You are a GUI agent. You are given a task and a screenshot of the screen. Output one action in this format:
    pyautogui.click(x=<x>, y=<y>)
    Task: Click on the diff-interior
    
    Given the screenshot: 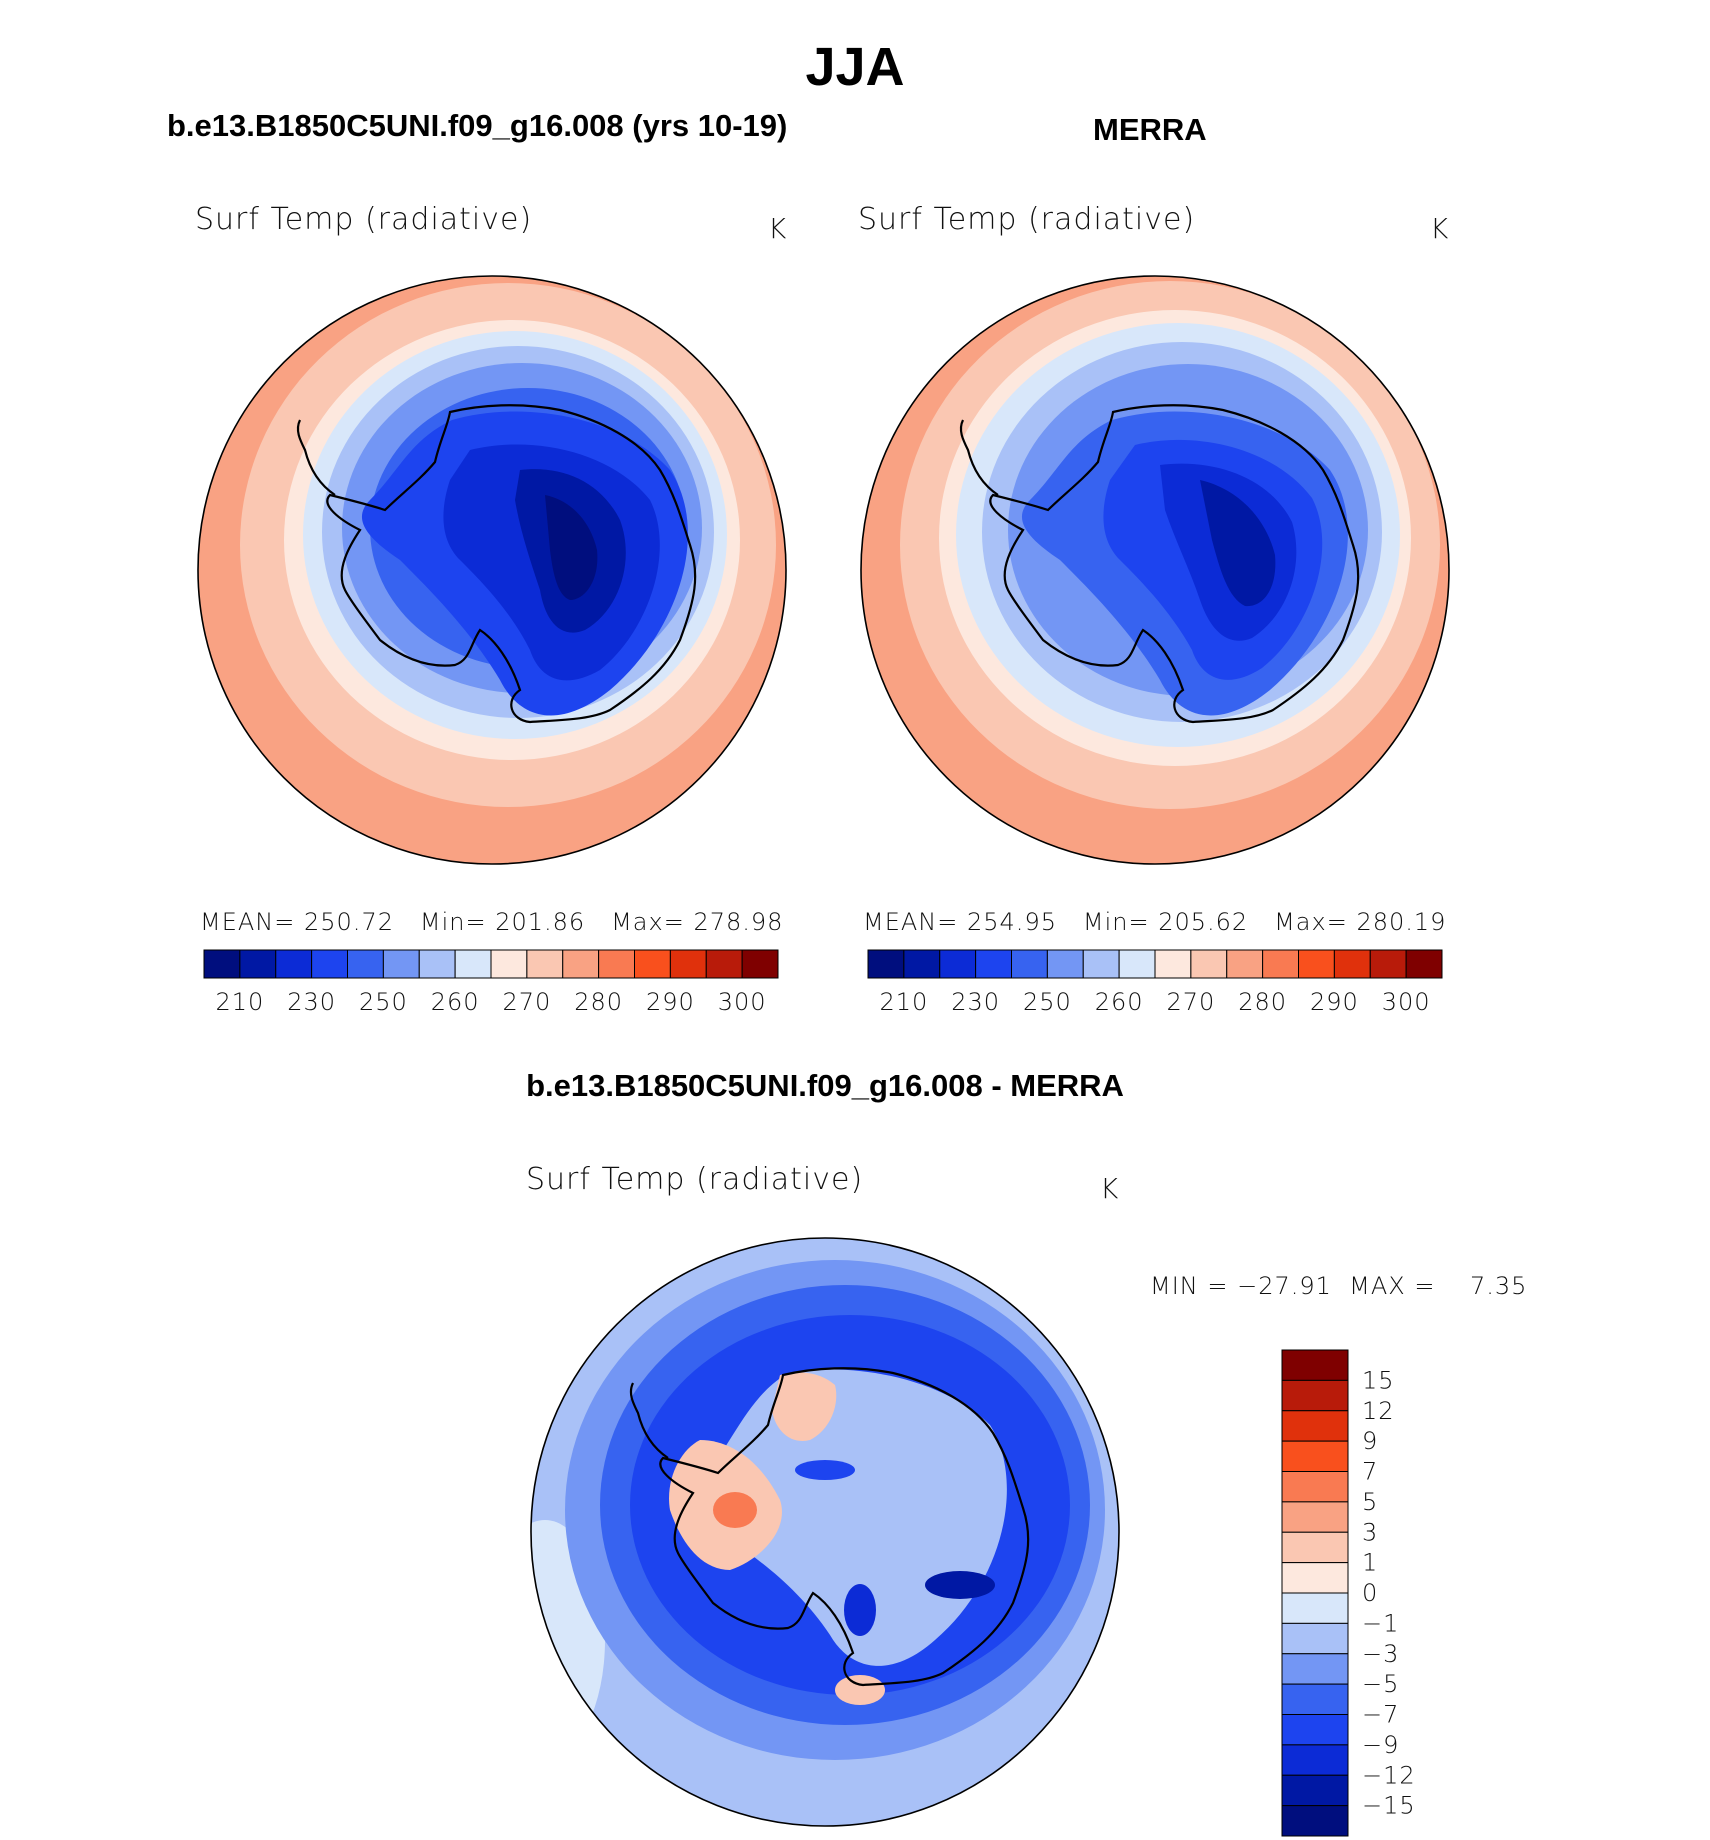 What is the action you would take?
    pyautogui.click(x=849, y=1517)
    